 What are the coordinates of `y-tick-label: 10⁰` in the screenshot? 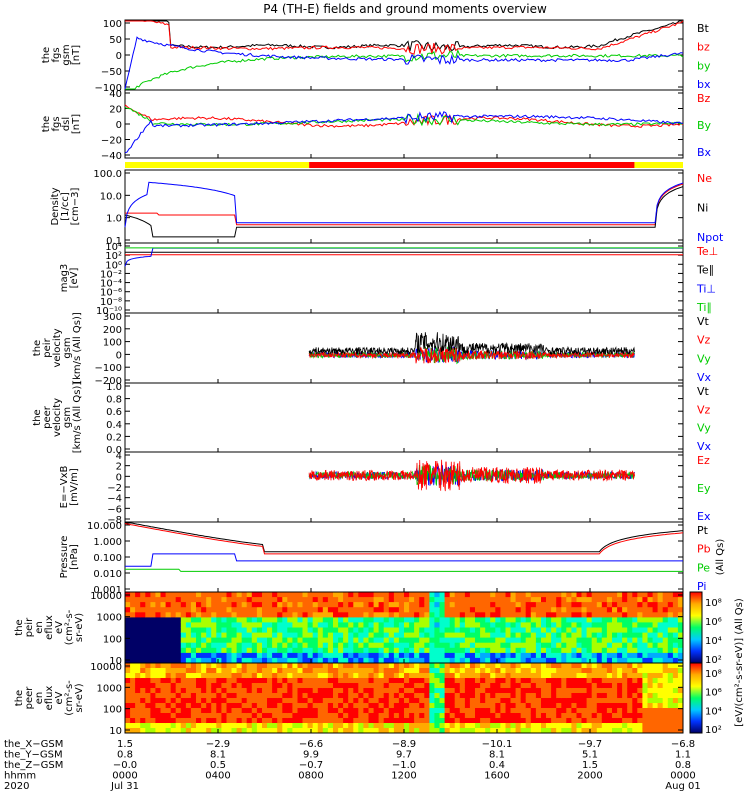 It's located at (113, 265).